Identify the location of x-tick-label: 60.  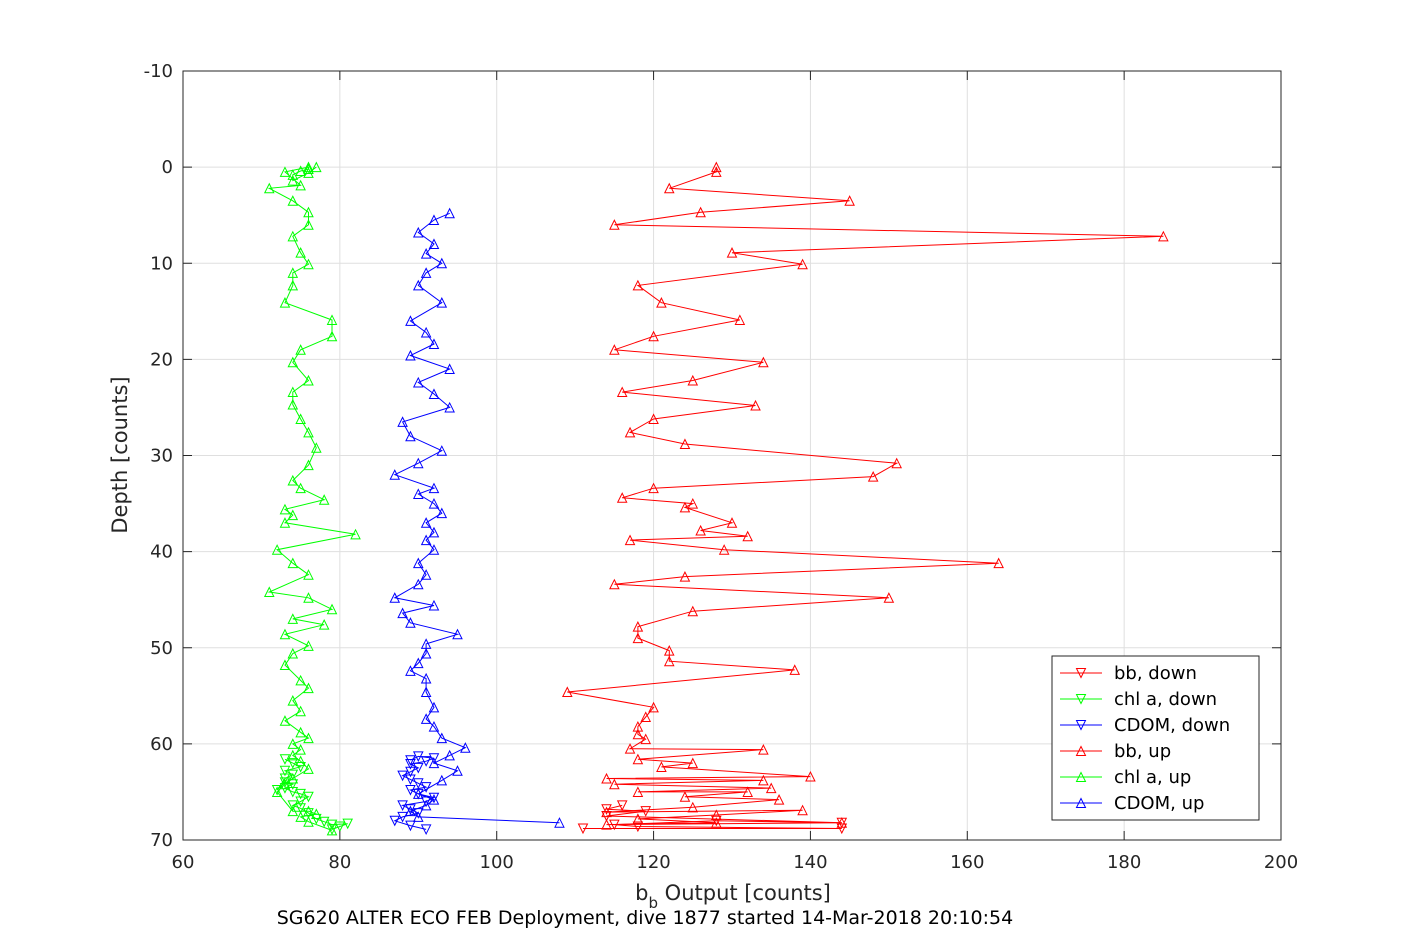
(183, 862).